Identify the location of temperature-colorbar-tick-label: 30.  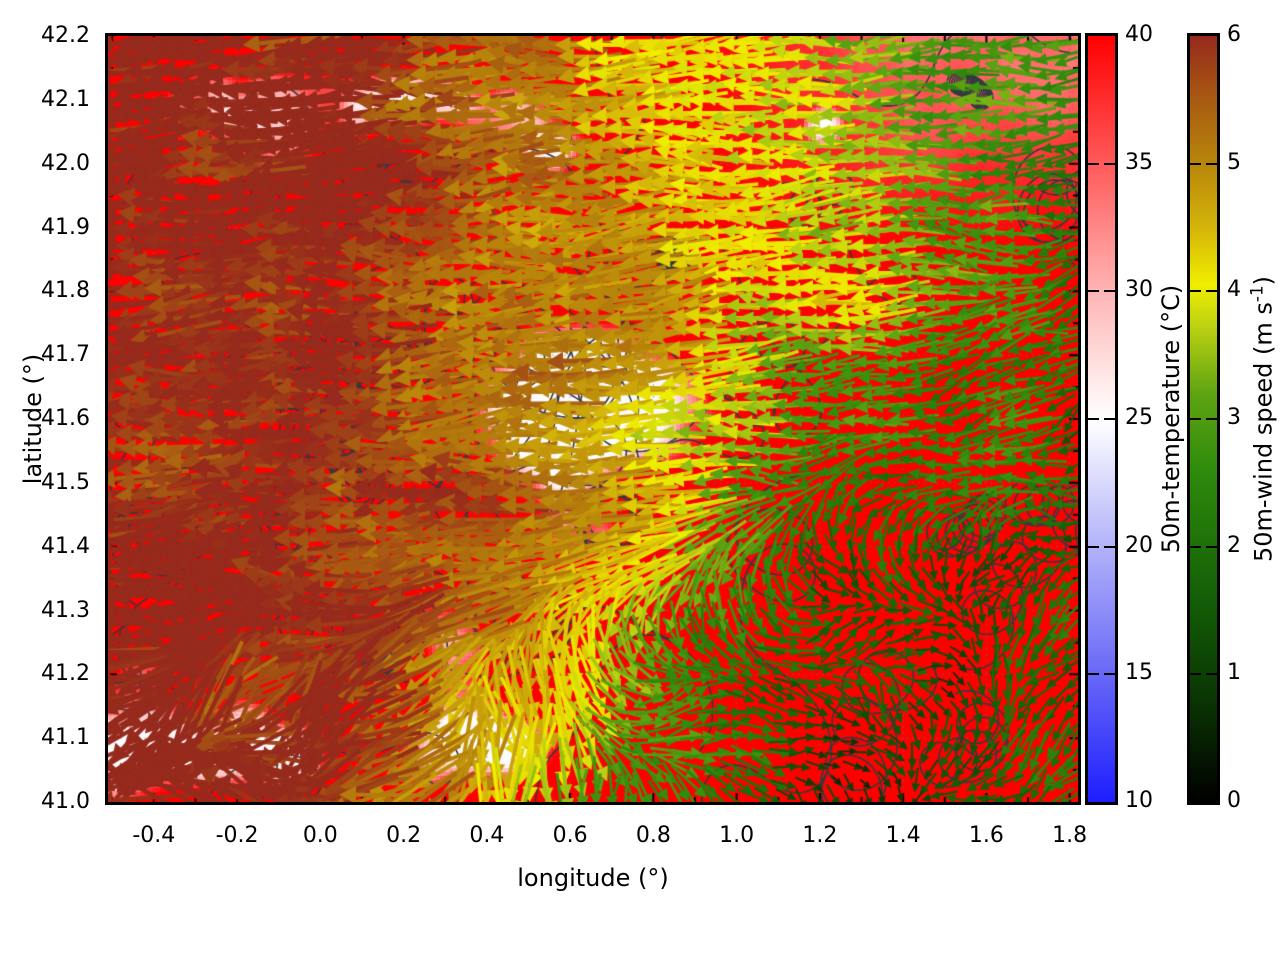
(1139, 290).